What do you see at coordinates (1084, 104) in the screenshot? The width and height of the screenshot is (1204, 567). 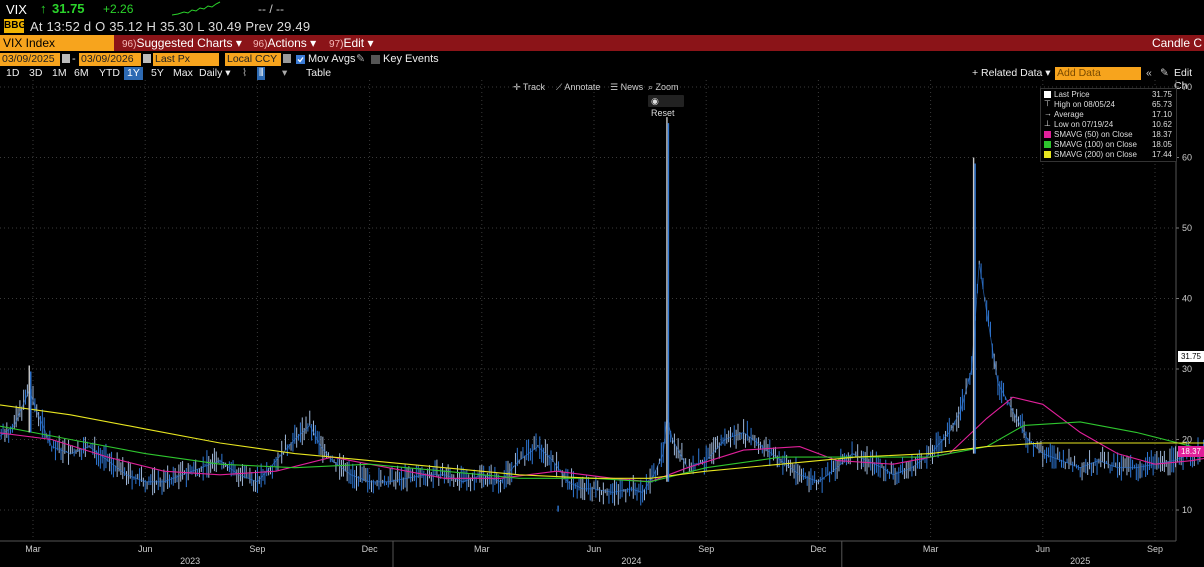 I see `legend-name: High on 08/05/24` at bounding box center [1084, 104].